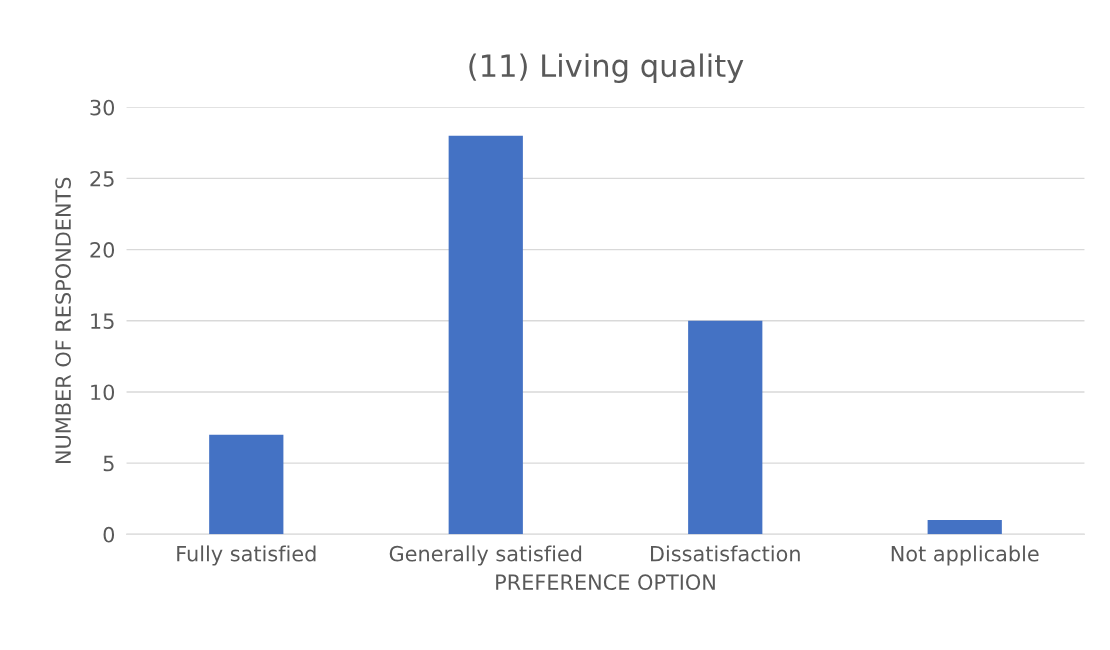 Image resolution: width=1110 pixels, height=650 pixels. Describe the element at coordinates (965, 555) in the screenshot. I see `x-tick-label: Not applicable` at that location.